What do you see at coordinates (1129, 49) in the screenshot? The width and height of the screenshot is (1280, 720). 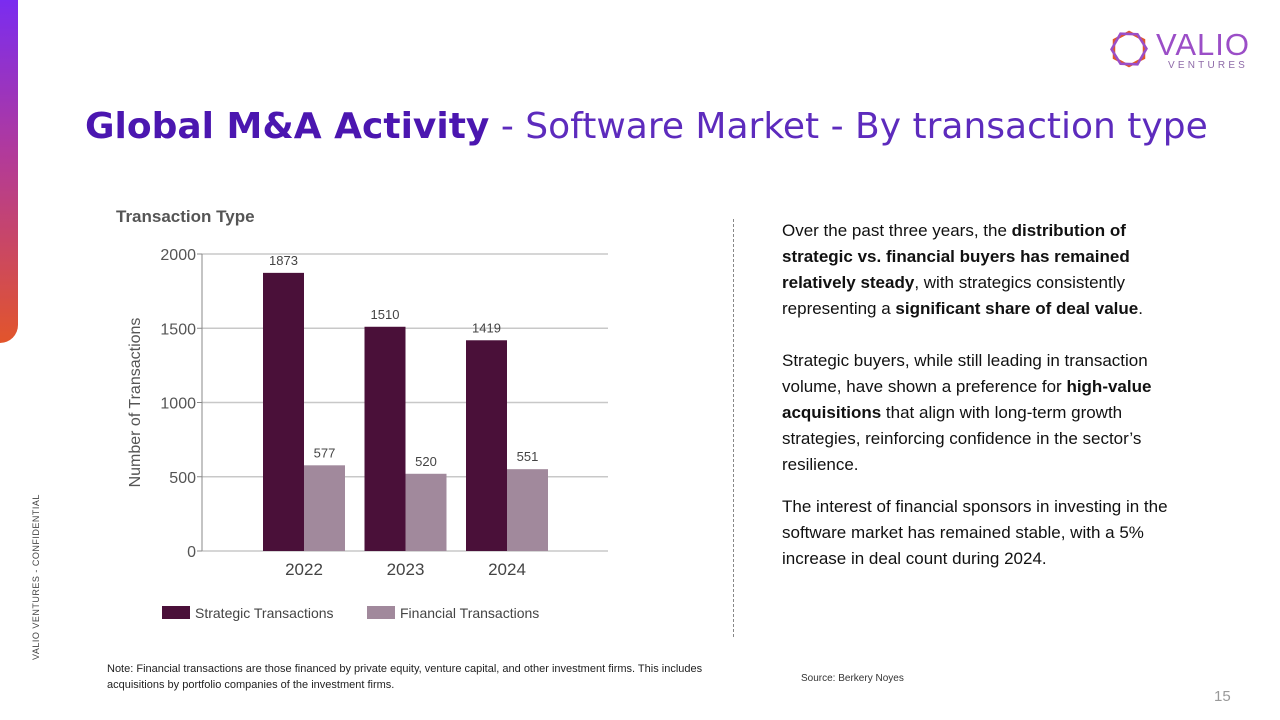 I see `hexagon-logo-icon` at bounding box center [1129, 49].